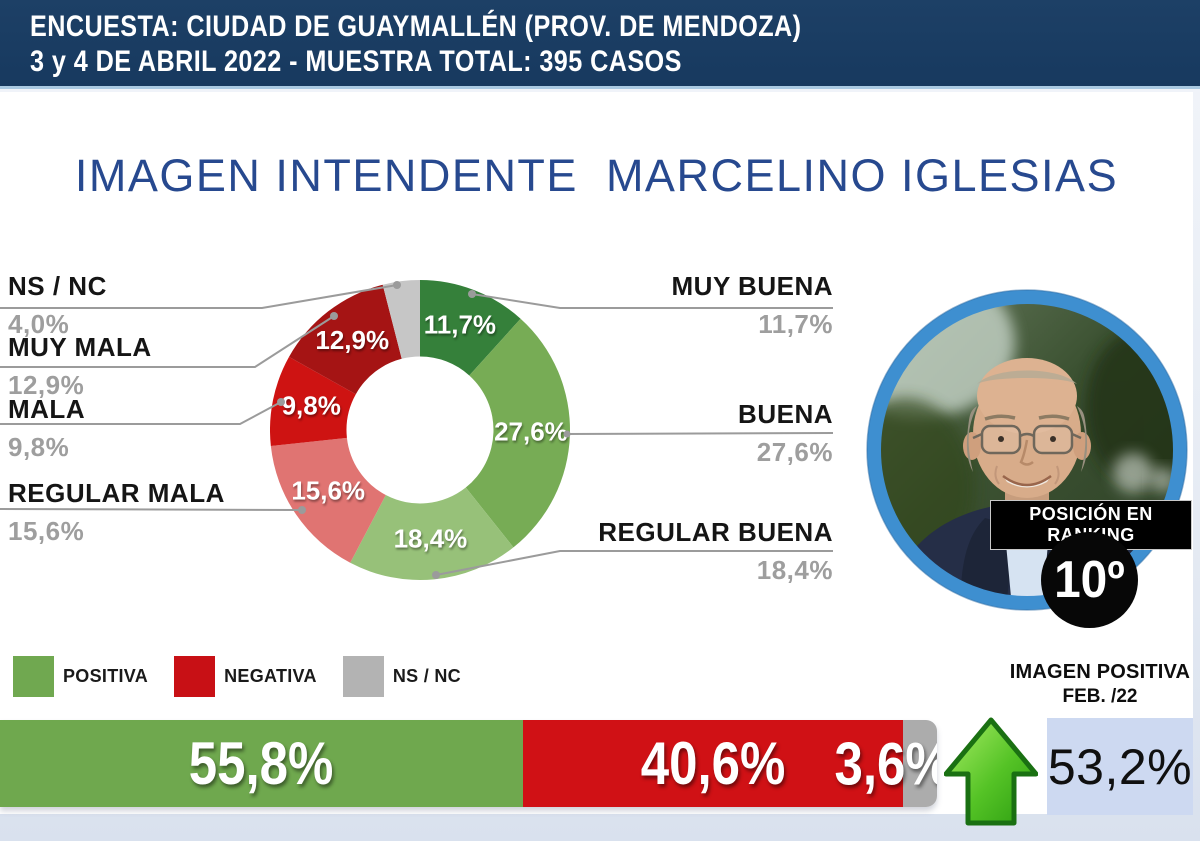 The image size is (1200, 841). Describe the element at coordinates (311, 406) in the screenshot. I see `donut-segment-value: 9,8%` at that location.